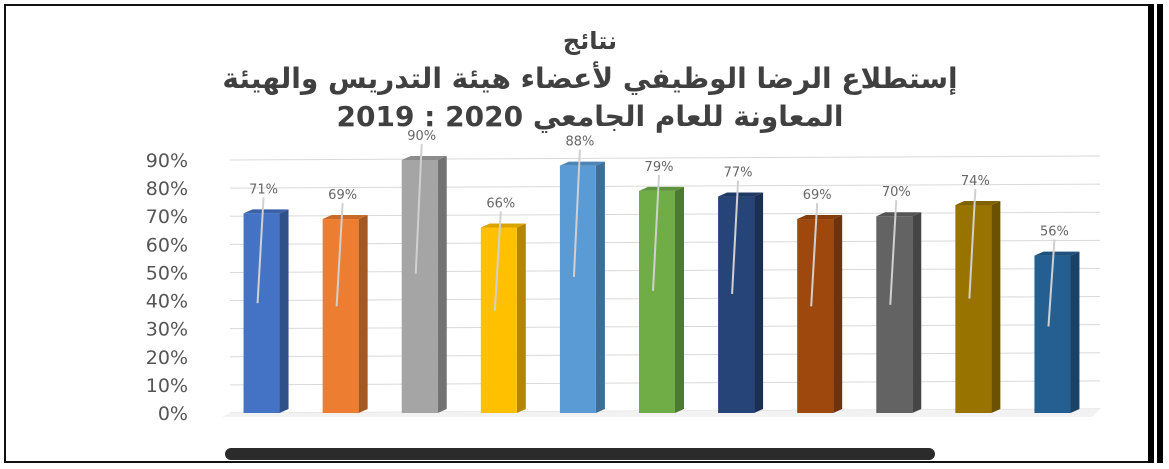 The image size is (1169, 469). What do you see at coordinates (1054, 232) in the screenshot?
I see `data-label: 56%` at bounding box center [1054, 232].